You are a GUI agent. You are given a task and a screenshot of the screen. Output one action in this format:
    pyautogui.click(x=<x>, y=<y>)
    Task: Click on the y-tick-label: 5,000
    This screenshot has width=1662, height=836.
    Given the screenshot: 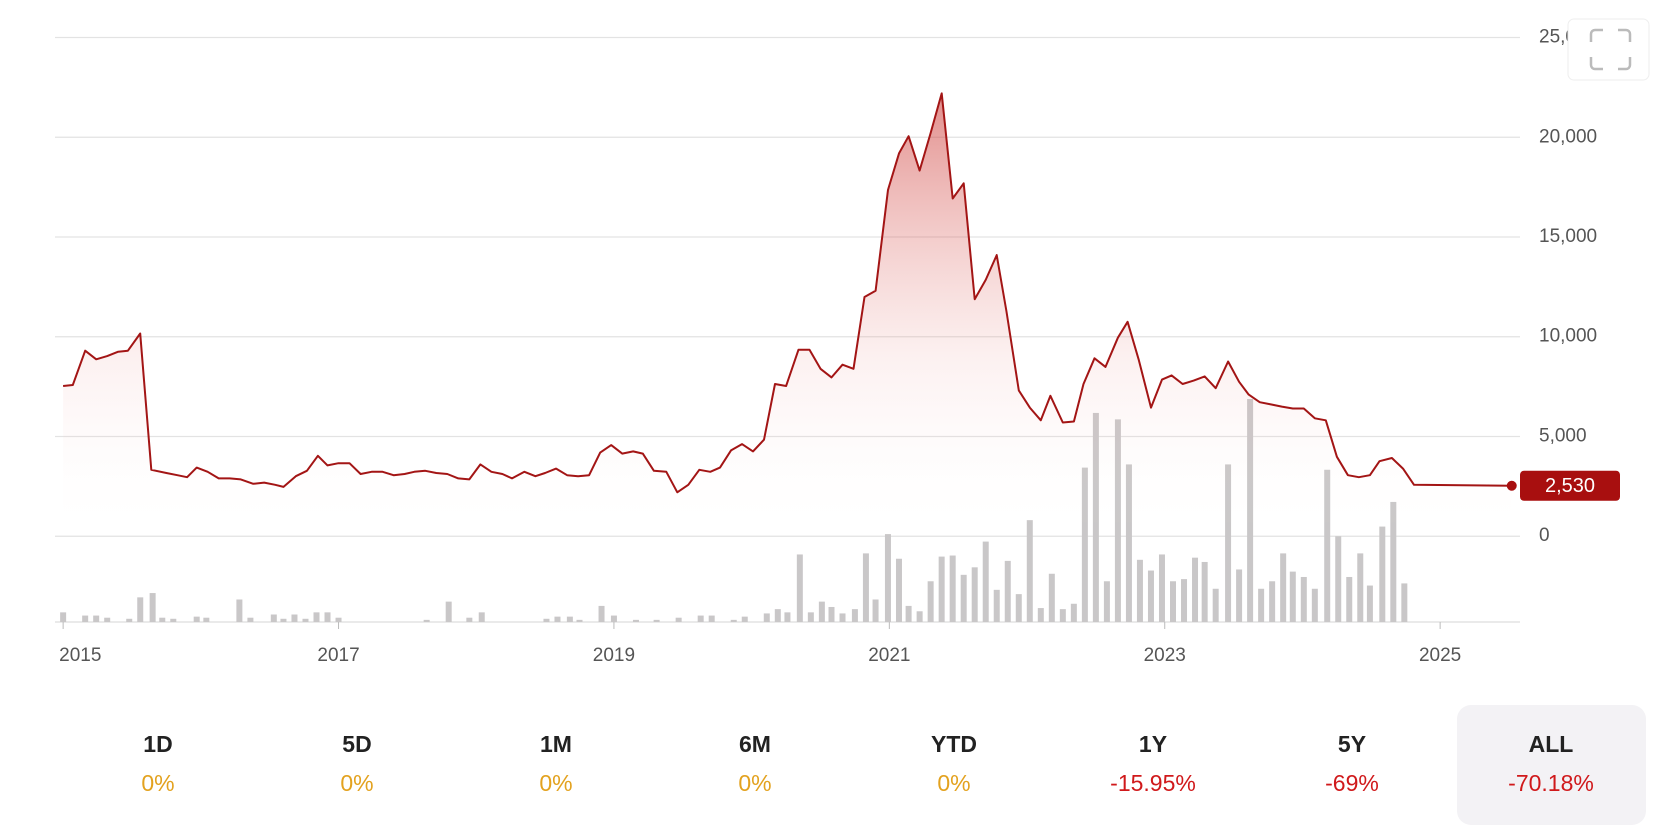 What is the action you would take?
    pyautogui.click(x=1563, y=435)
    